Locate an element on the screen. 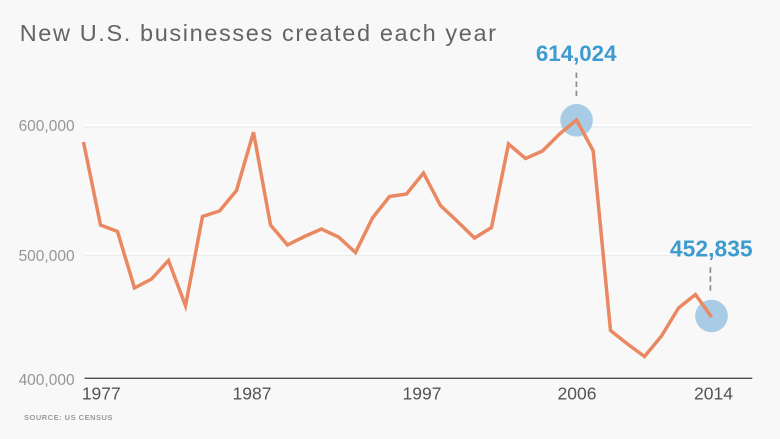 Image resolution: width=780 pixels, height=439 pixels. svg-text: 400,000 is located at coordinates (47, 380).